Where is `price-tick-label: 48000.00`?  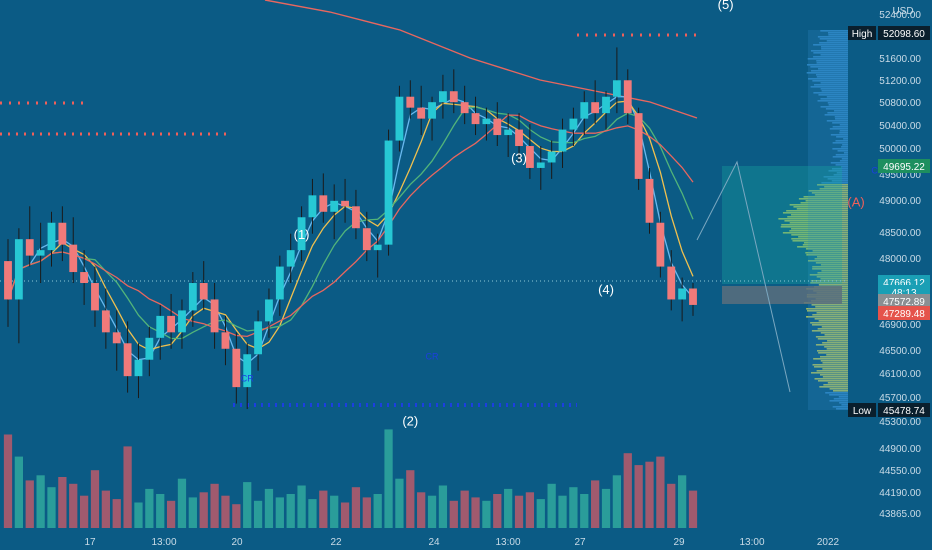 price-tick-label: 48000.00 is located at coordinates (900, 259).